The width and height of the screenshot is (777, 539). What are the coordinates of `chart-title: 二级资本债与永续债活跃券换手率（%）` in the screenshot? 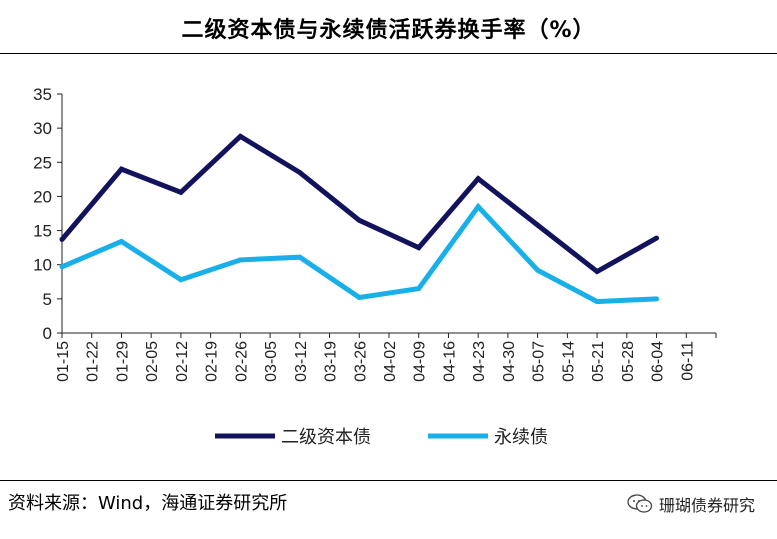 It's located at (388, 30).